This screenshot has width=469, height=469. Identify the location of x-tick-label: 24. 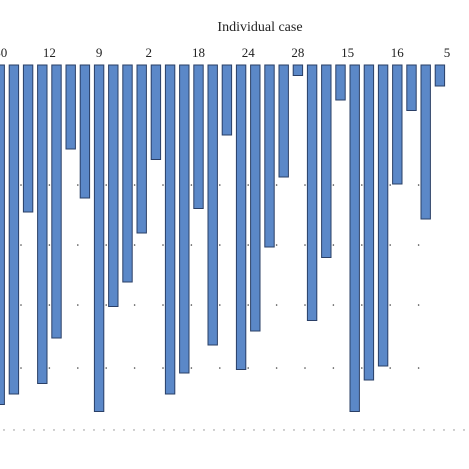
(249, 52).